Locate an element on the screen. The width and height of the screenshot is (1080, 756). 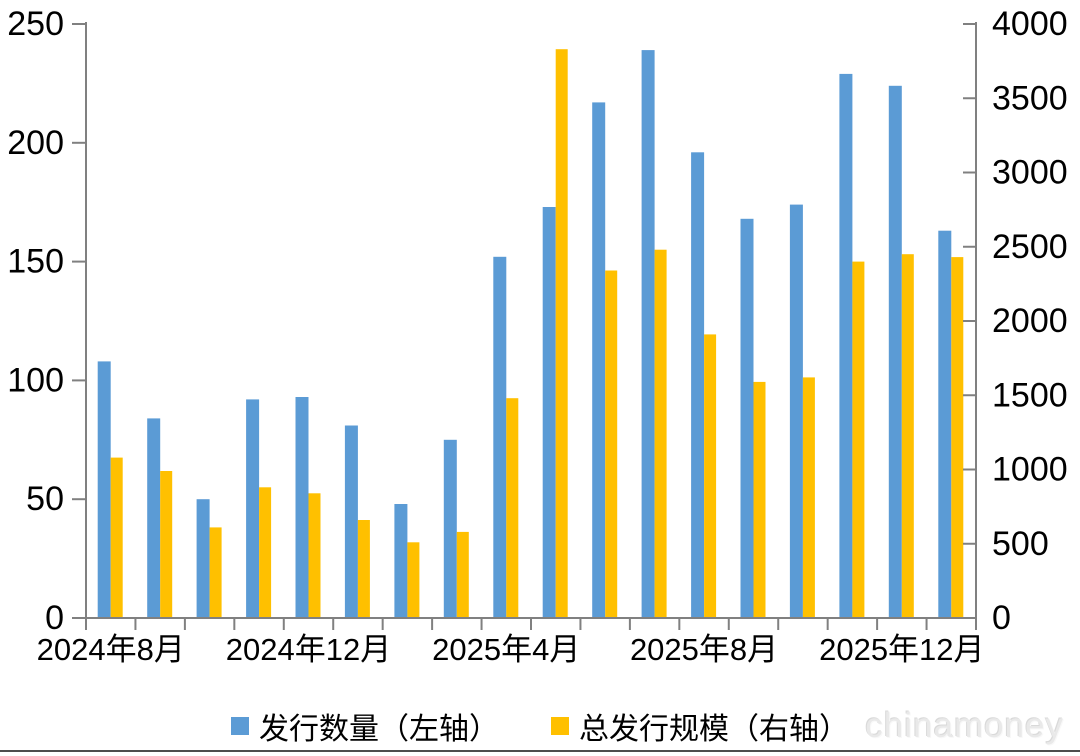
right-axis-tick-label: 2500 is located at coordinates (1030, 247).